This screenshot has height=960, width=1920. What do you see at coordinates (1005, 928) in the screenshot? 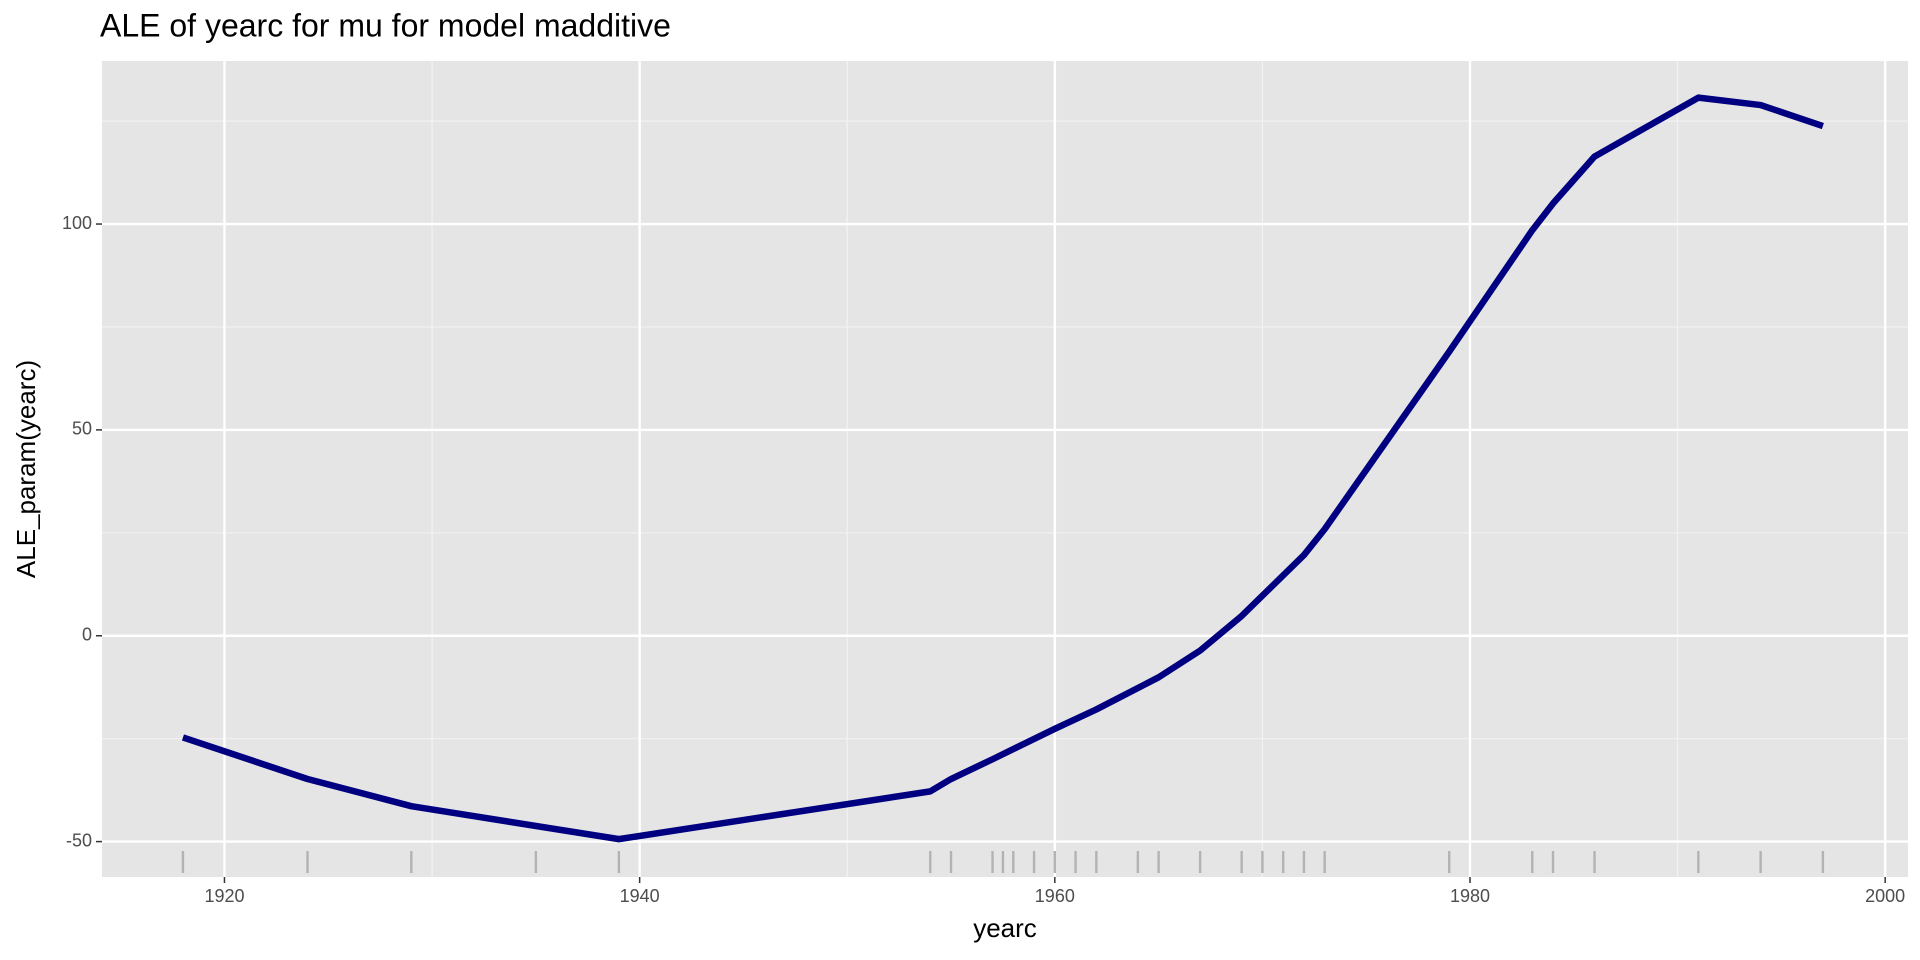
I see `x-axis-label: yearc` at bounding box center [1005, 928].